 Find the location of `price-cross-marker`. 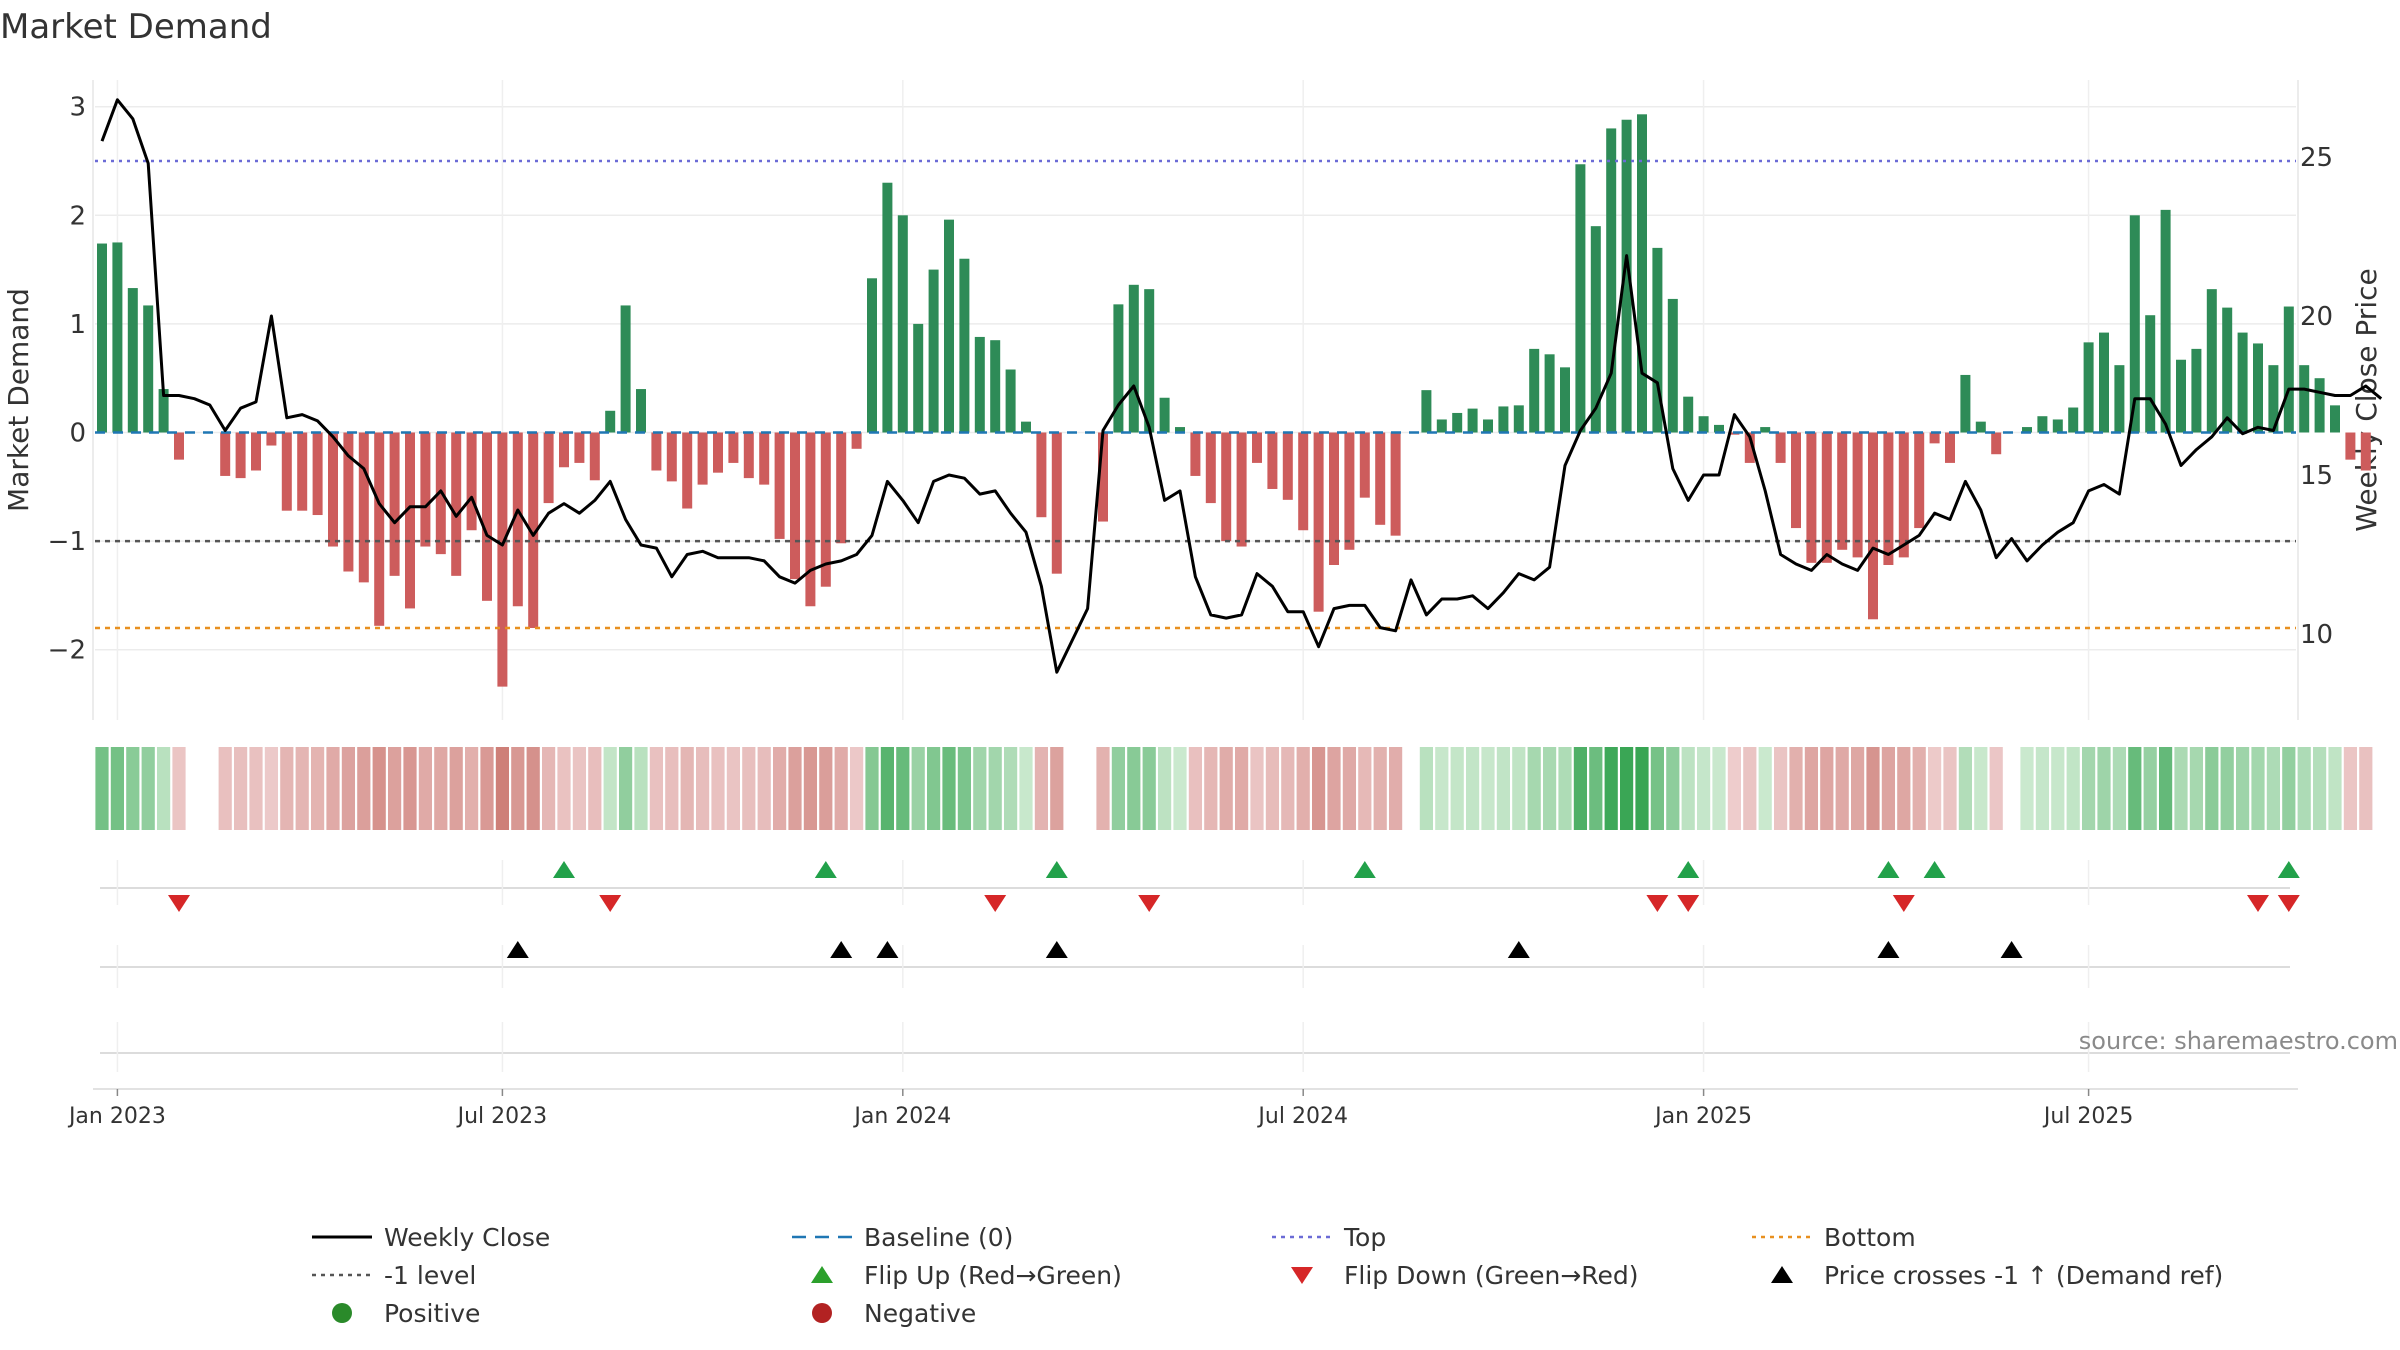

price-cross-marker is located at coordinates (841, 949).